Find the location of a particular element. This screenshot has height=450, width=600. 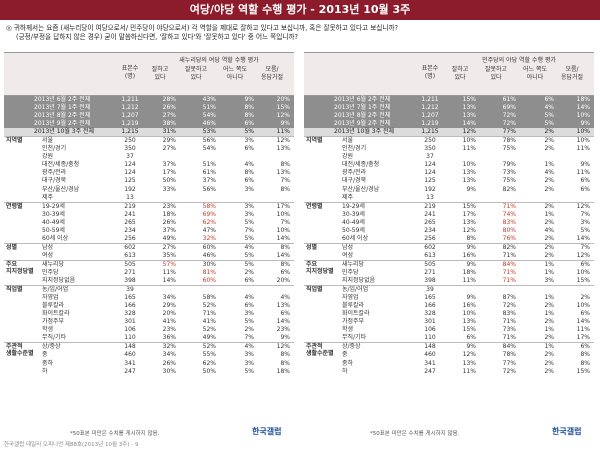

table-row: 블루칼라 166 16% 72% 2% 10% is located at coordinates (449, 306).